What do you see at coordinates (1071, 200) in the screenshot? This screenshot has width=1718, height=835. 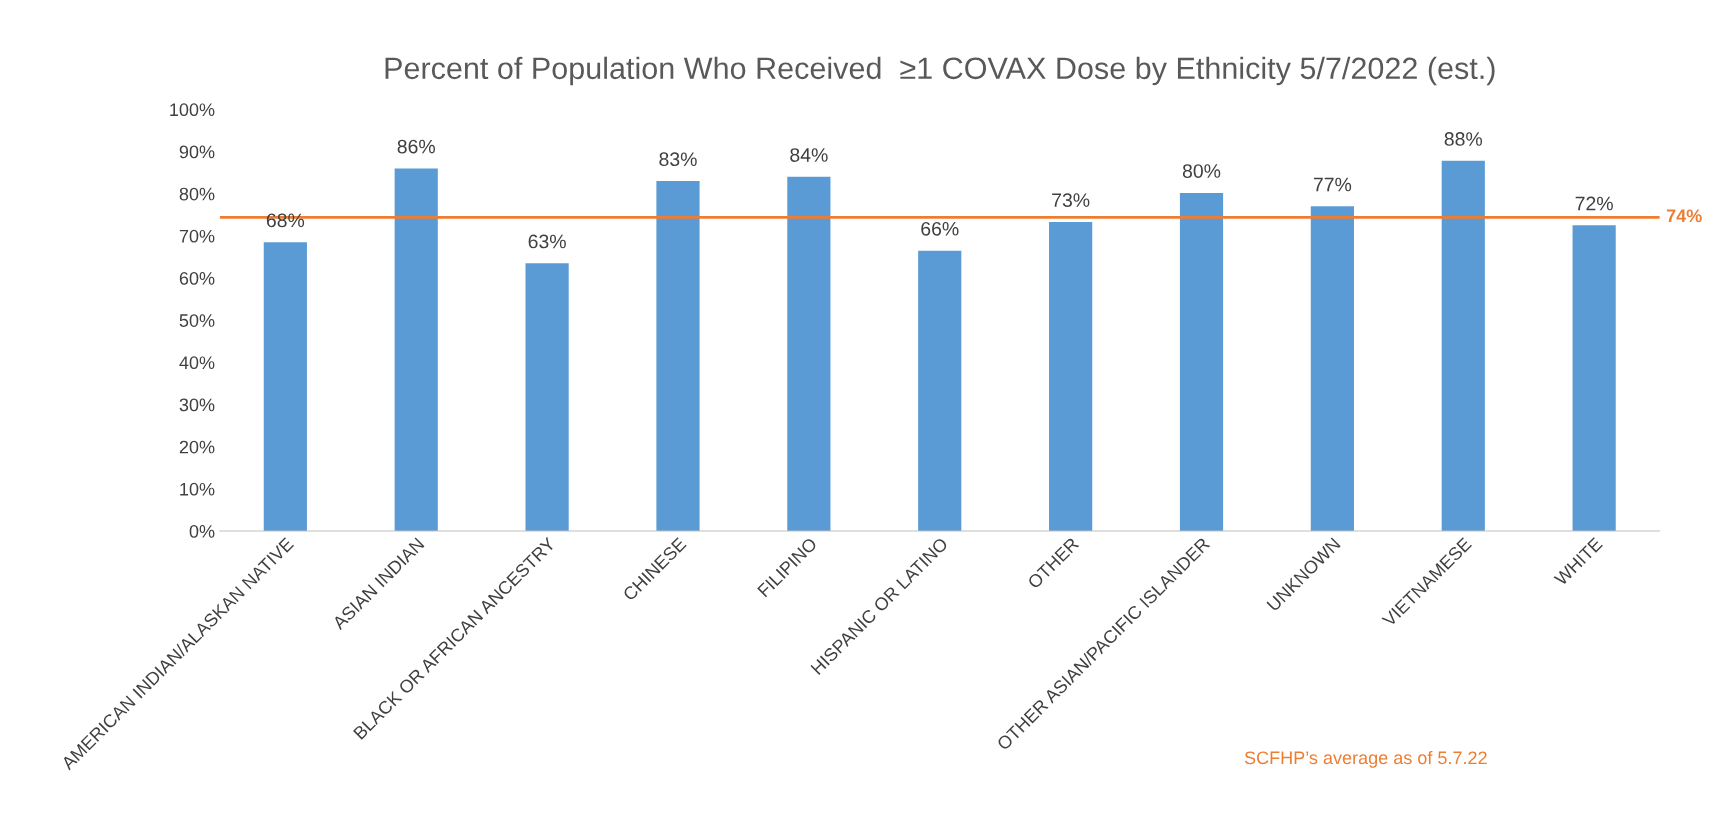 I see `data-label: 73%` at bounding box center [1071, 200].